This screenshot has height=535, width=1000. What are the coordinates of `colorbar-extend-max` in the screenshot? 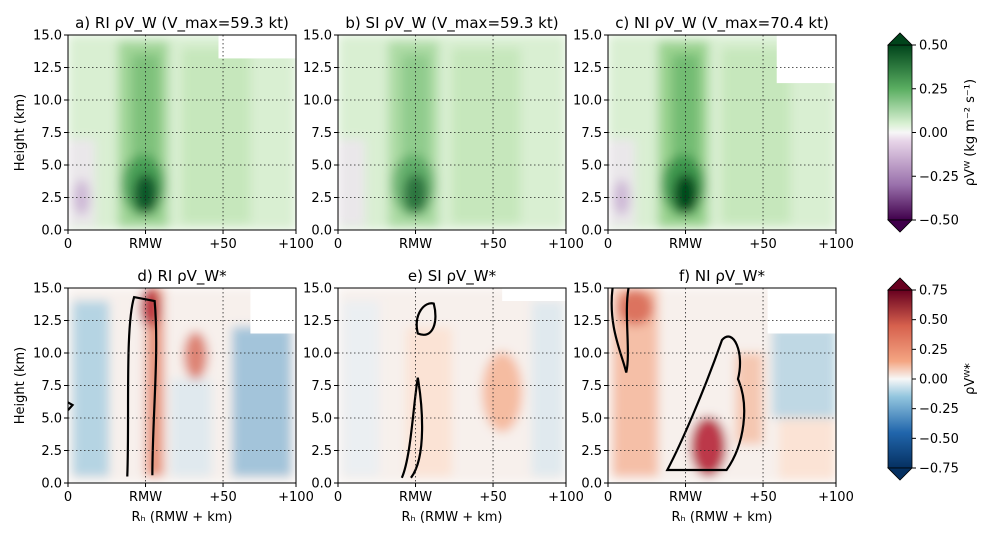 It's located at (900, 39).